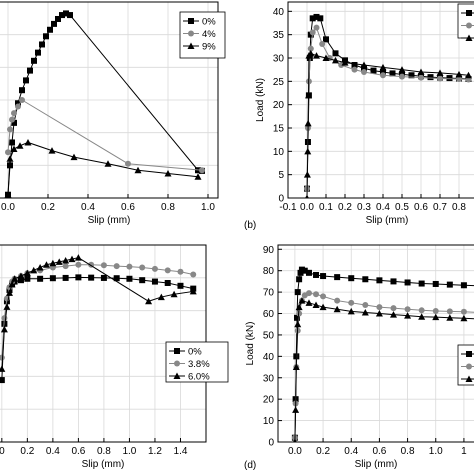  What do you see at coordinates (250, 344) in the screenshot?
I see `y-axis-label: Load (kN)` at bounding box center [250, 344].